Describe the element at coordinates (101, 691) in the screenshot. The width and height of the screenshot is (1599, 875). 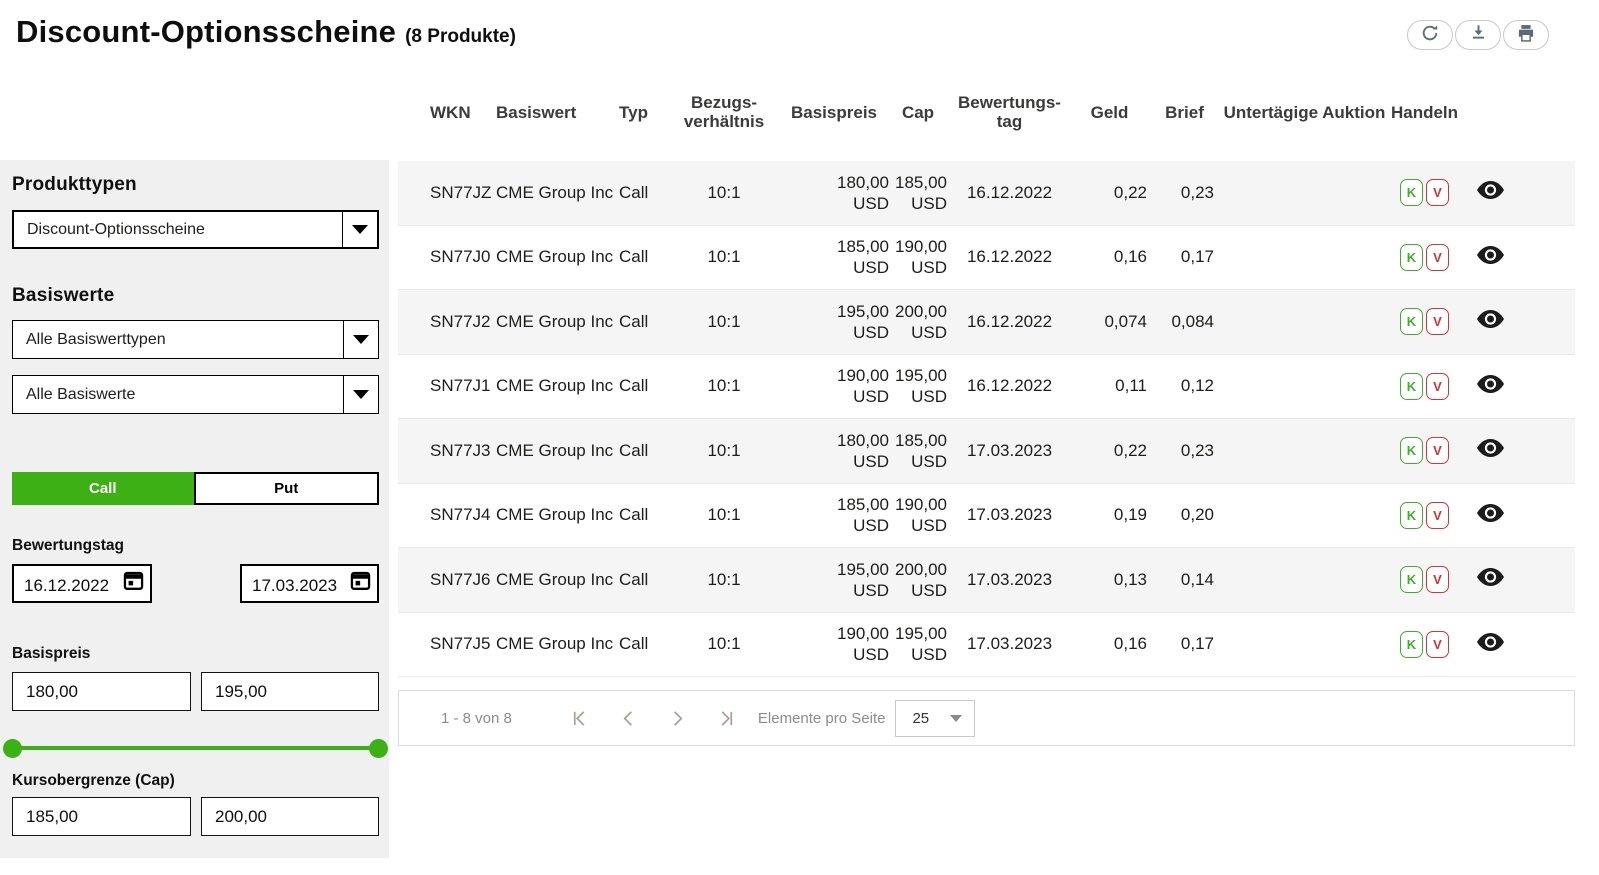
I see `basispreis-min-input` at that location.